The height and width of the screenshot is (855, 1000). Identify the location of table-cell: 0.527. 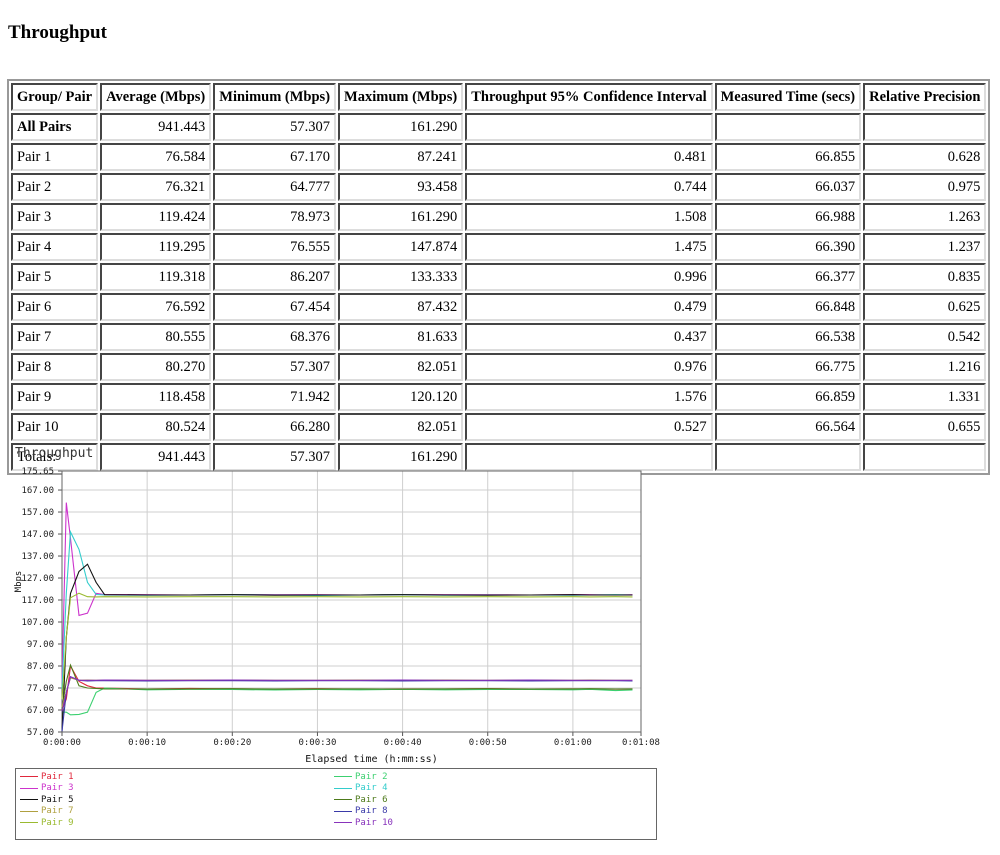
(589, 427).